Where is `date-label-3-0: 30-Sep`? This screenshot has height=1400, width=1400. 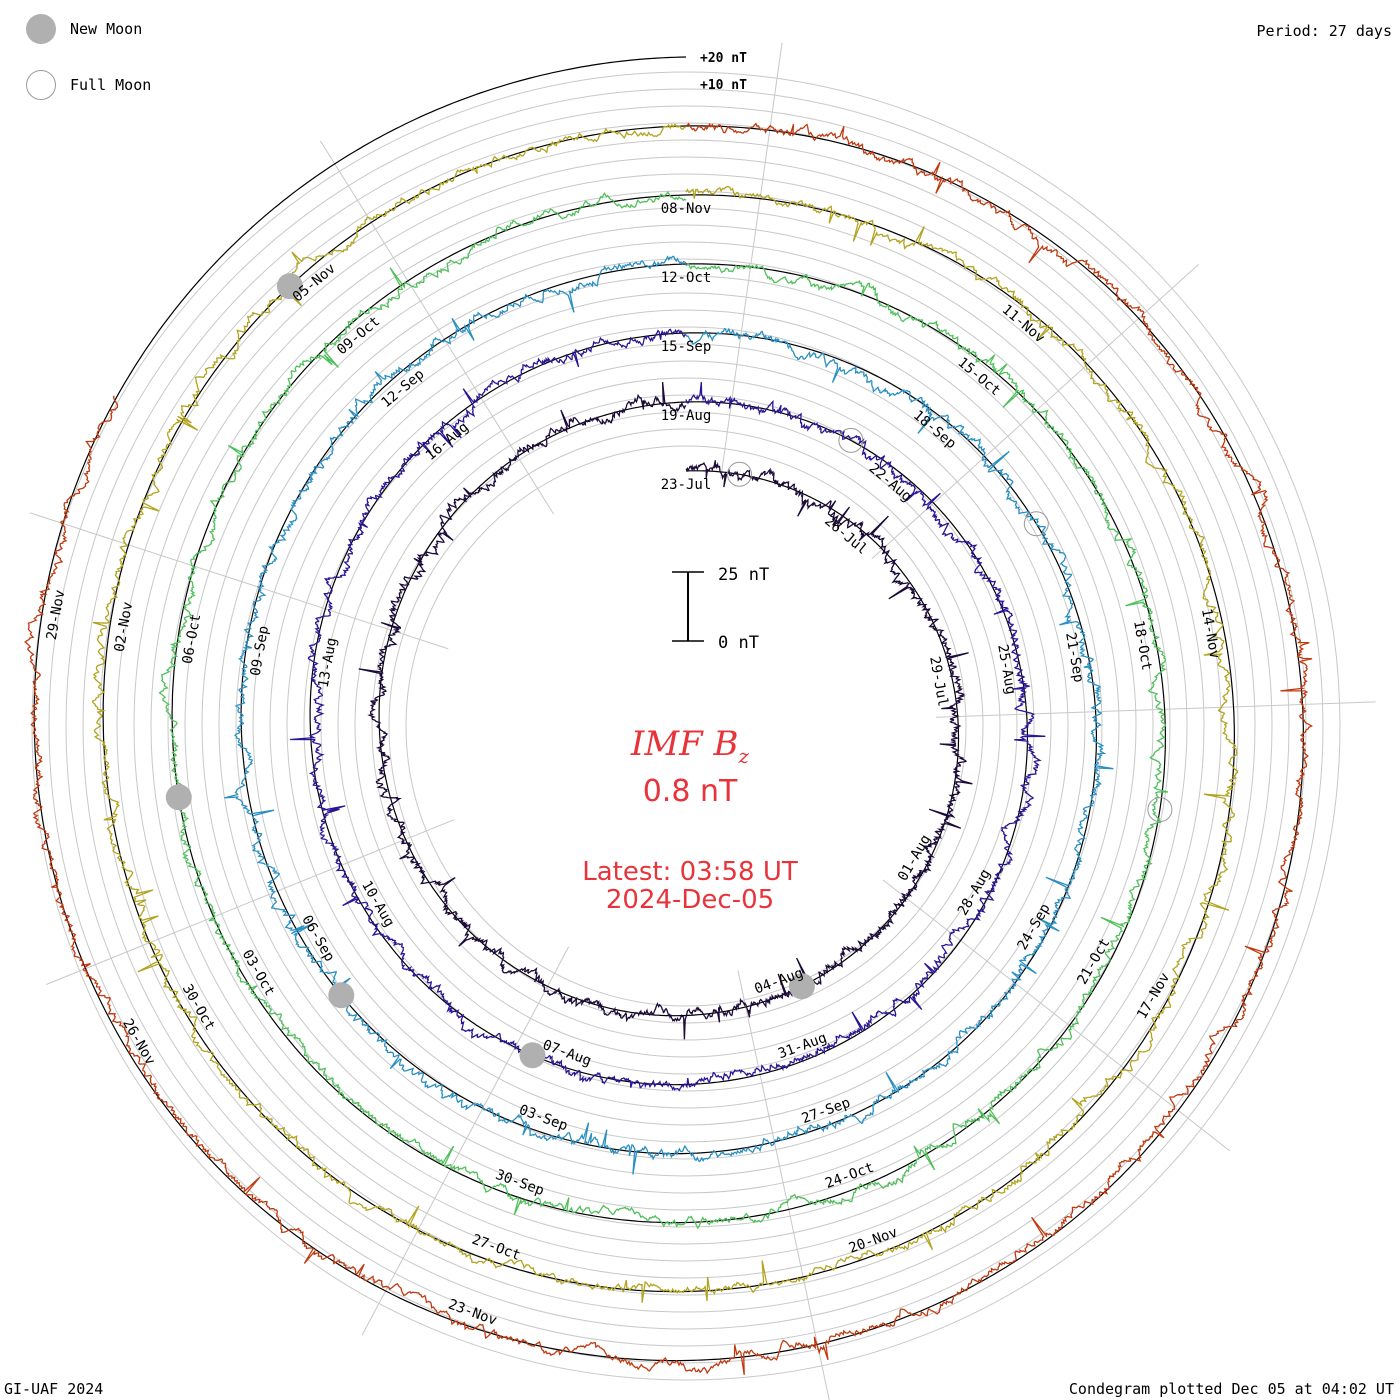 date-label-3-0: 30-Sep is located at coordinates (519, 1183).